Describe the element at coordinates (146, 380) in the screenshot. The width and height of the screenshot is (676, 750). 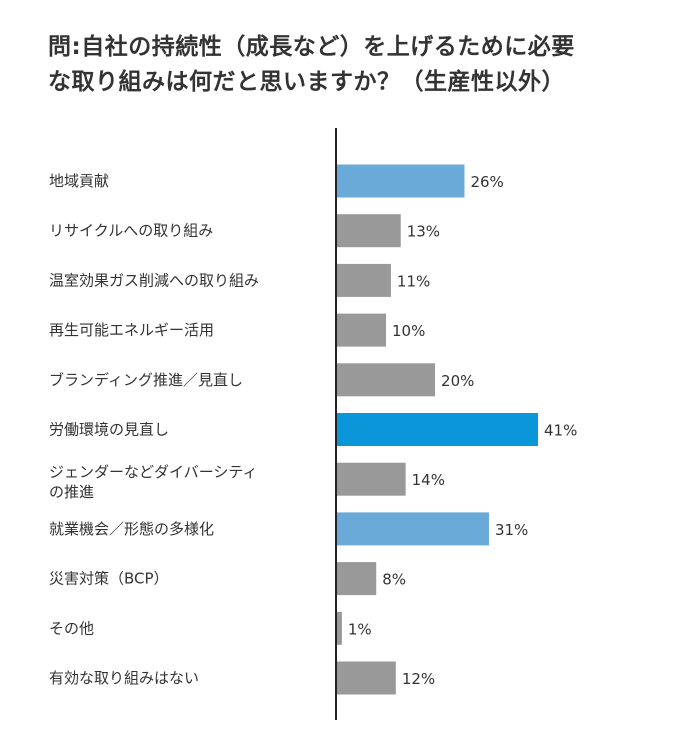
I see `category-label: ブランディング推進／見直し` at that location.